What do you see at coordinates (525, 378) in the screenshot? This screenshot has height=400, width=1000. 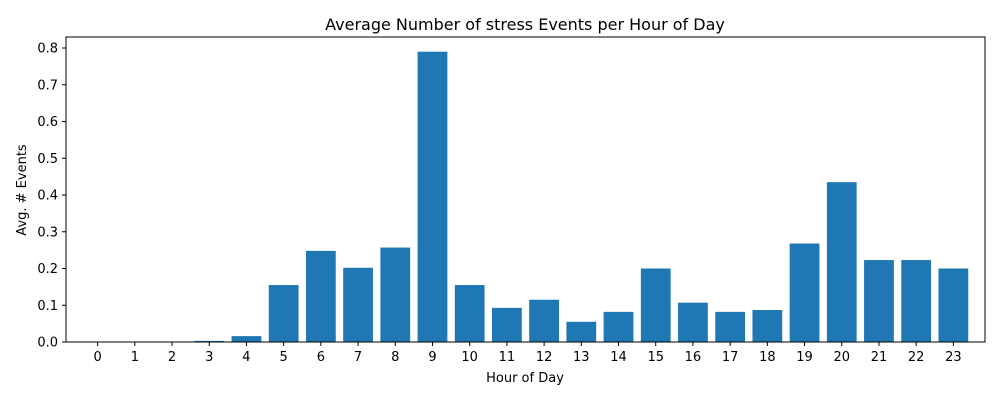 I see `x-axis-label: Hour of Day` at bounding box center [525, 378].